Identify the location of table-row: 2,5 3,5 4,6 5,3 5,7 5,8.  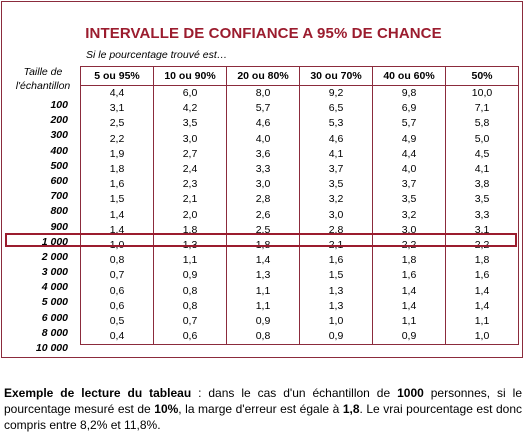
(299, 124).